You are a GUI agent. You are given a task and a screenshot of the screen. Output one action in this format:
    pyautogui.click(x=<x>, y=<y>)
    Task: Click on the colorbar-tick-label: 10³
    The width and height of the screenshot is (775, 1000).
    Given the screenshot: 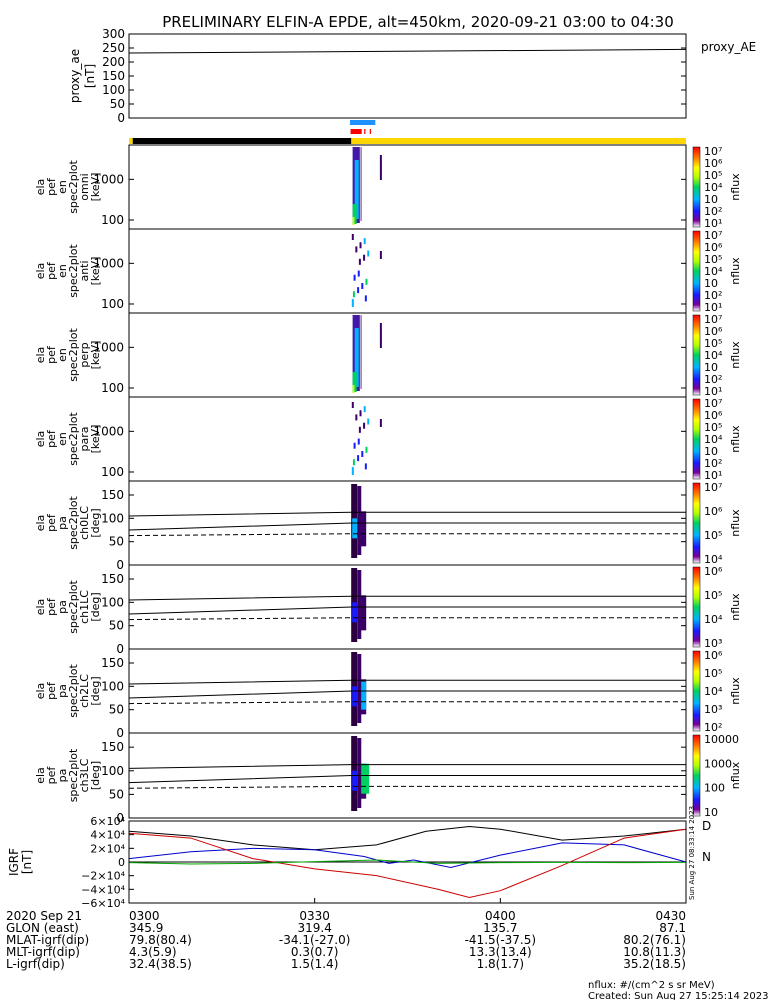 What is the action you would take?
    pyautogui.click(x=713, y=709)
    